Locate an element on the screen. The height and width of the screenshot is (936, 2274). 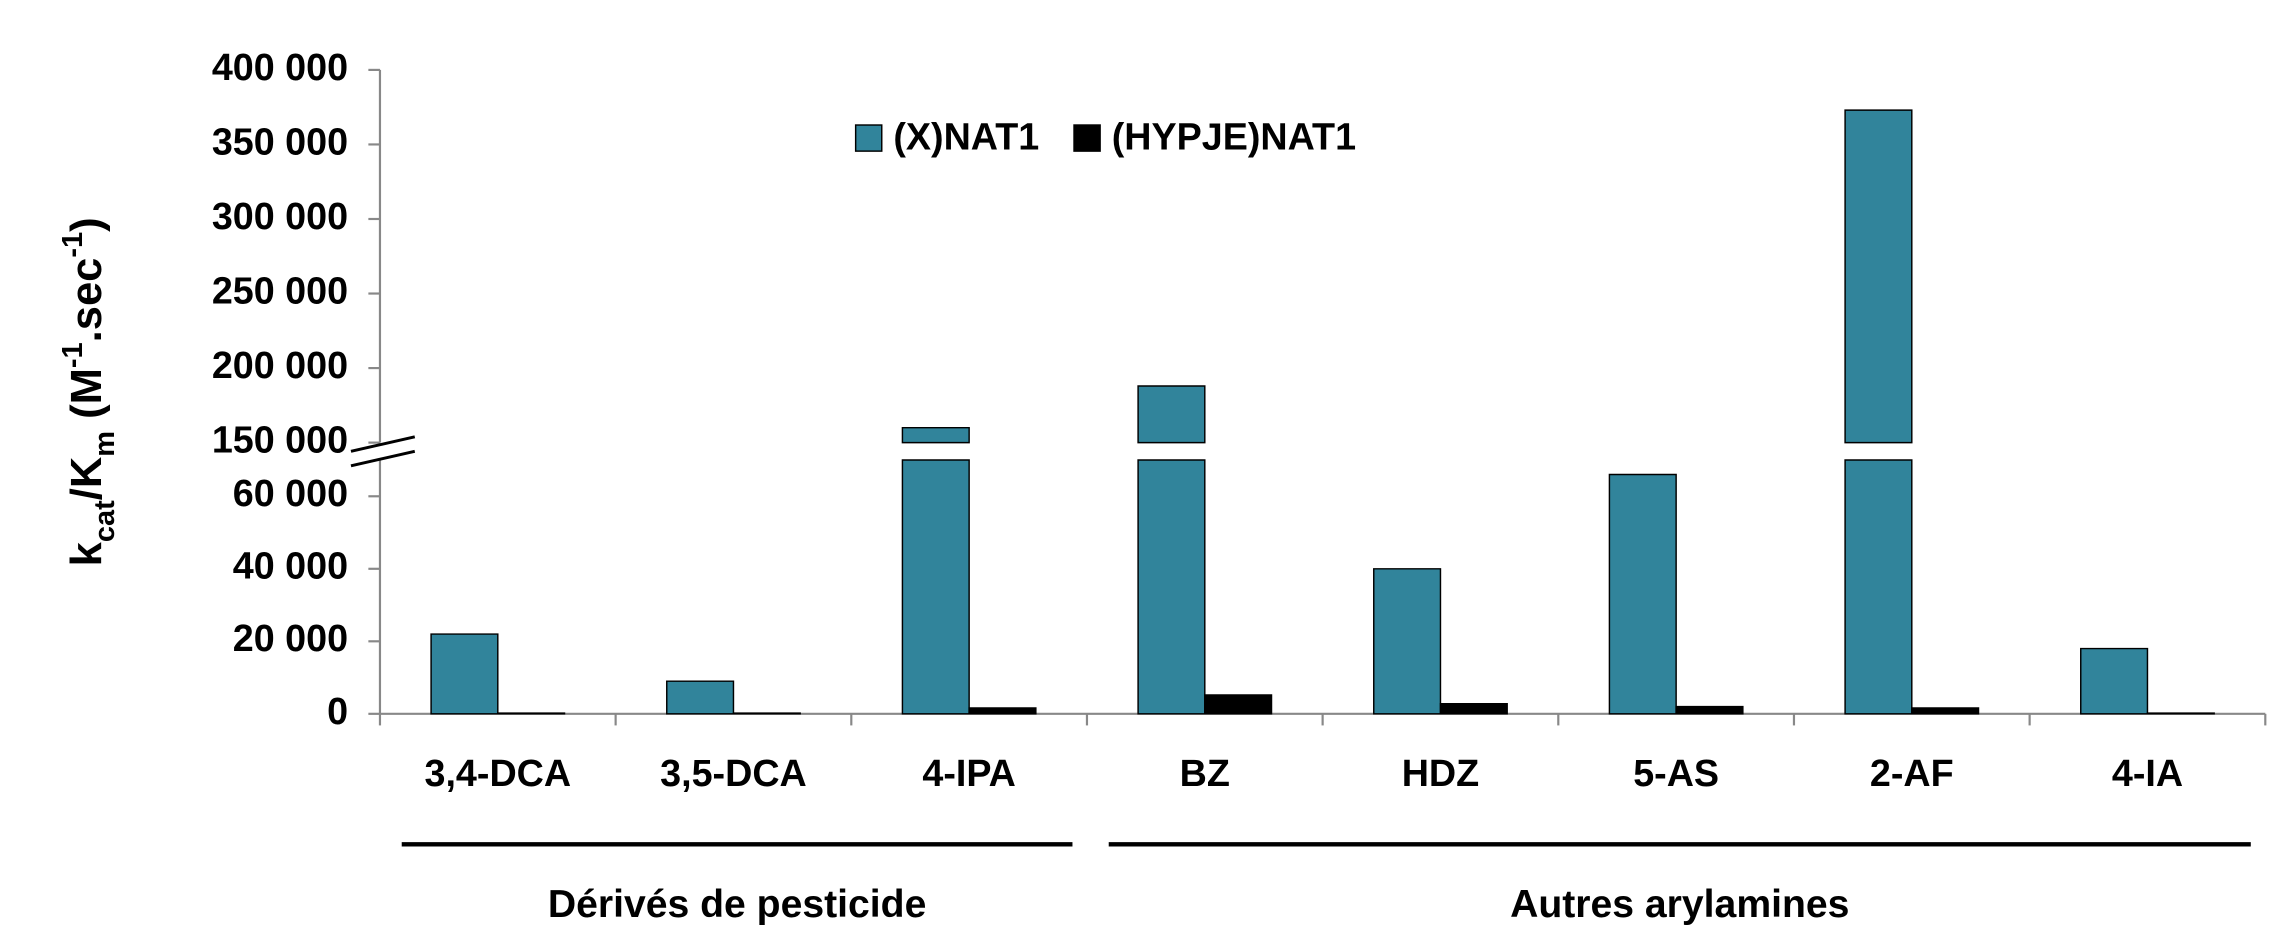
x-tick-label: 5-AS is located at coordinates (1676, 773).